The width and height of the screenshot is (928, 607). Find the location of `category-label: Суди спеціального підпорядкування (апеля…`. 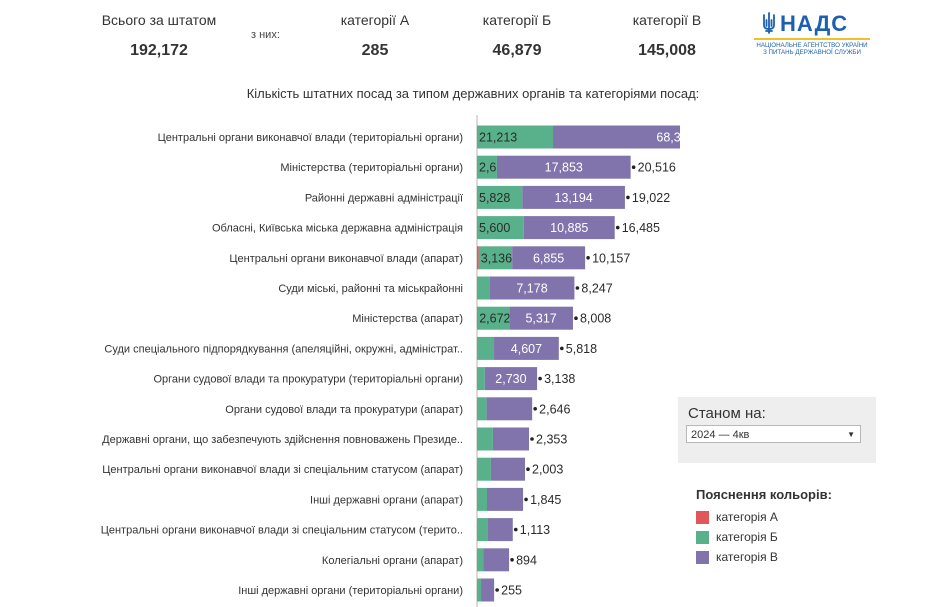

category-label: Суди спеціального підпорядкування (апеля… is located at coordinates (283, 349).